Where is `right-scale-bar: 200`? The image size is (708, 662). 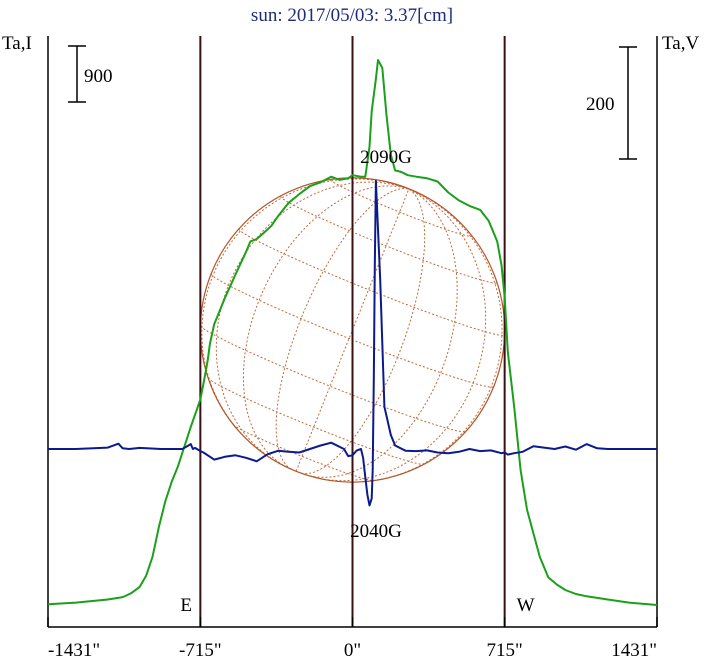 right-scale-bar: 200 is located at coordinates (611, 103).